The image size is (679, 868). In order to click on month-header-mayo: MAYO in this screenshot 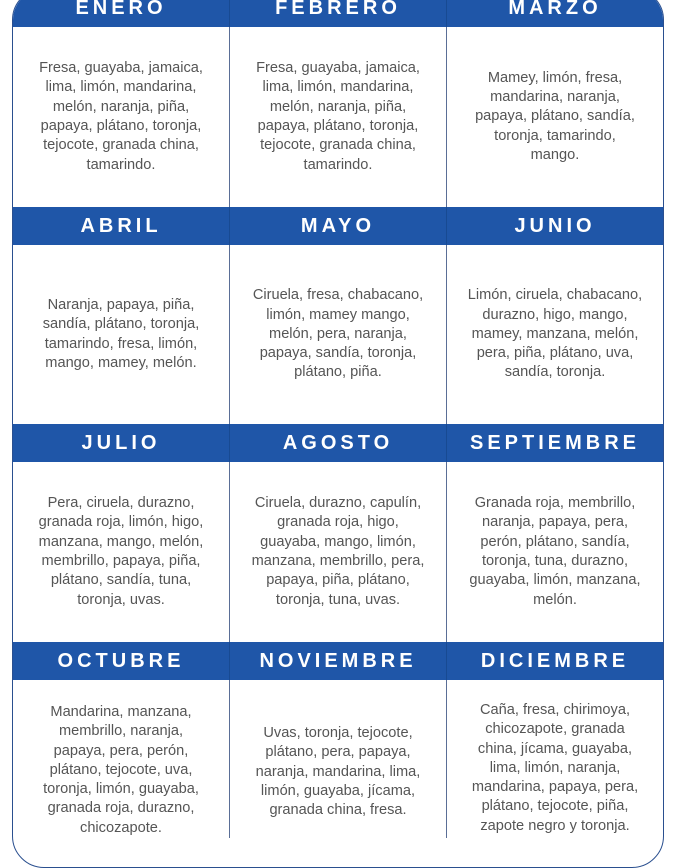, I will do `click(338, 226)`.